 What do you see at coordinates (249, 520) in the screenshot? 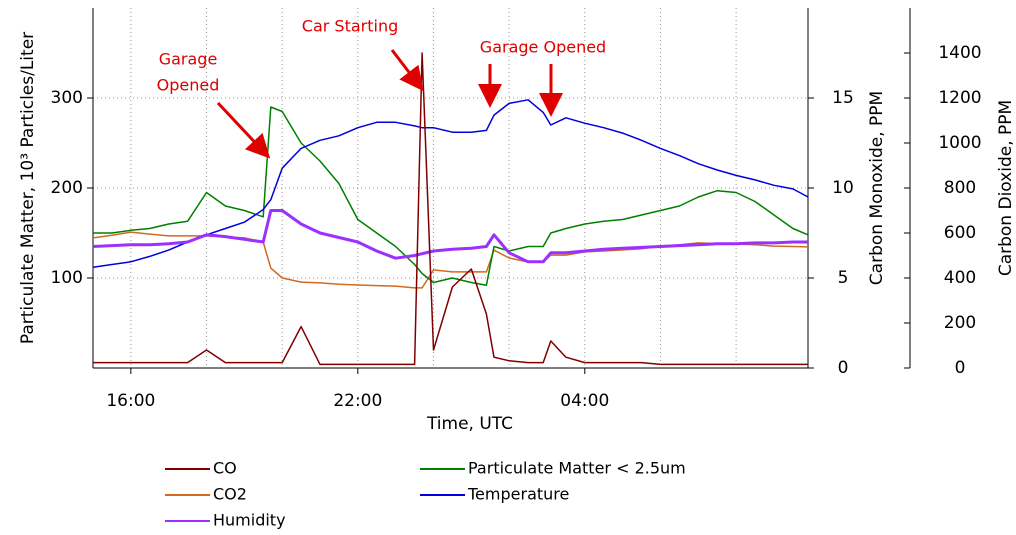
I see `legend-label: Humidity` at bounding box center [249, 520].